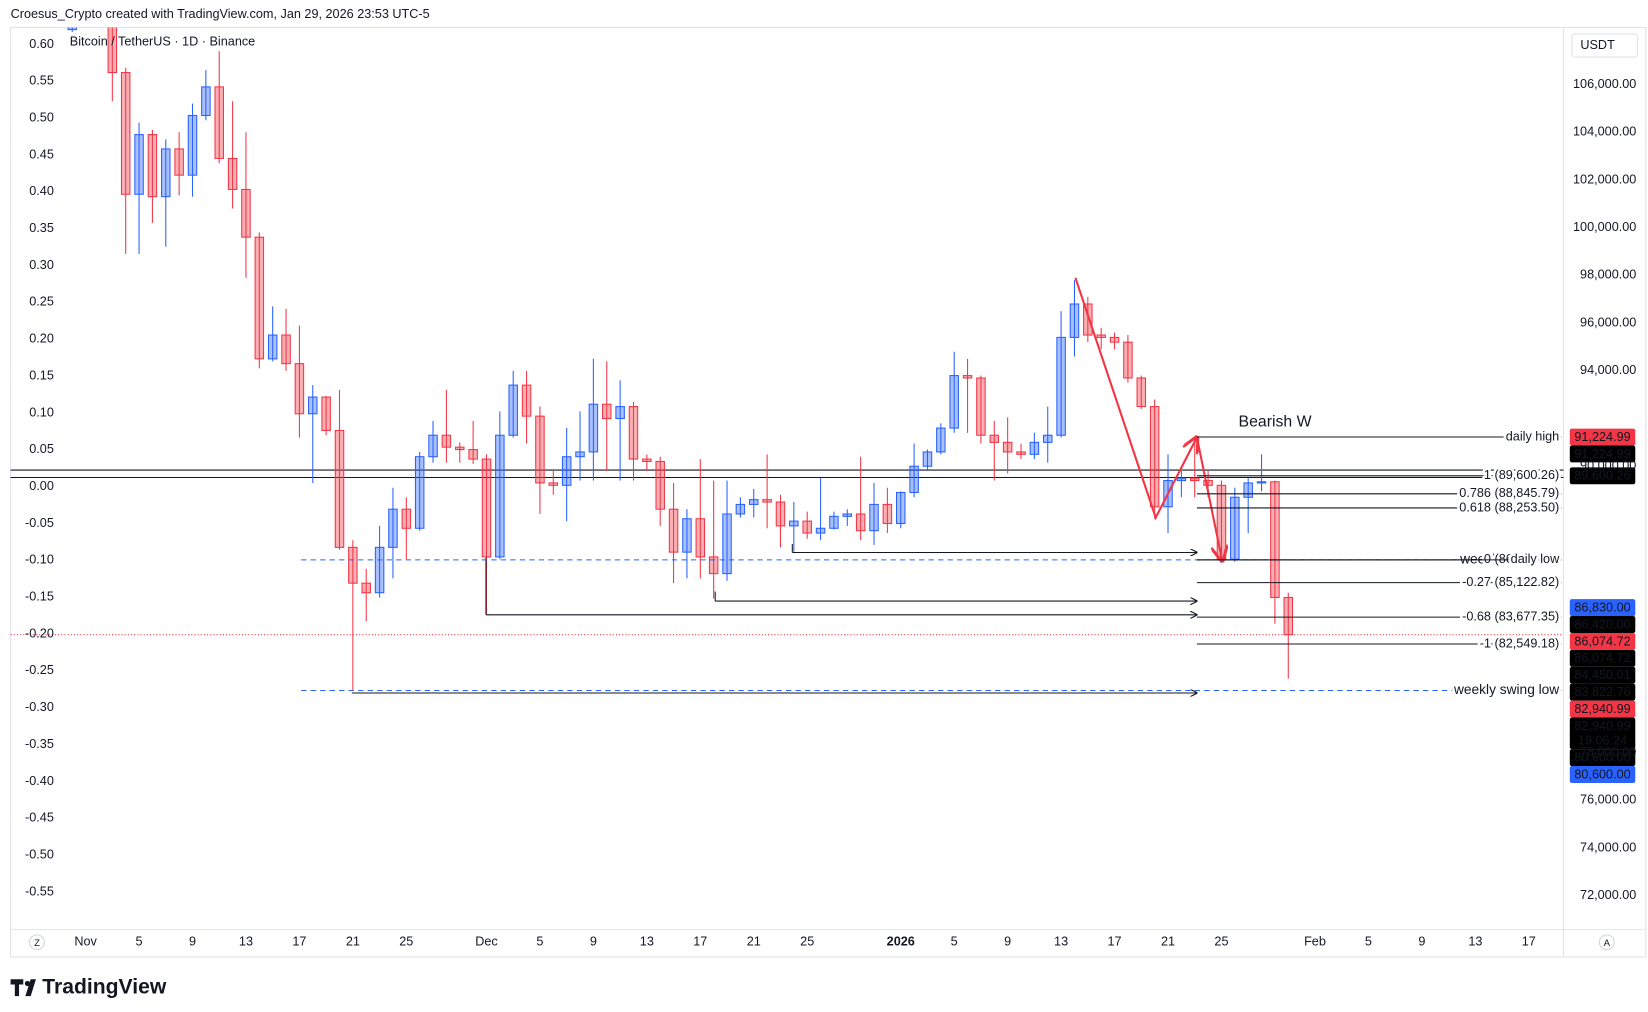 The height and width of the screenshot is (1012, 1648). Describe the element at coordinates (41, 412) in the screenshot. I see `left-tick-label: 0.10` at that location.